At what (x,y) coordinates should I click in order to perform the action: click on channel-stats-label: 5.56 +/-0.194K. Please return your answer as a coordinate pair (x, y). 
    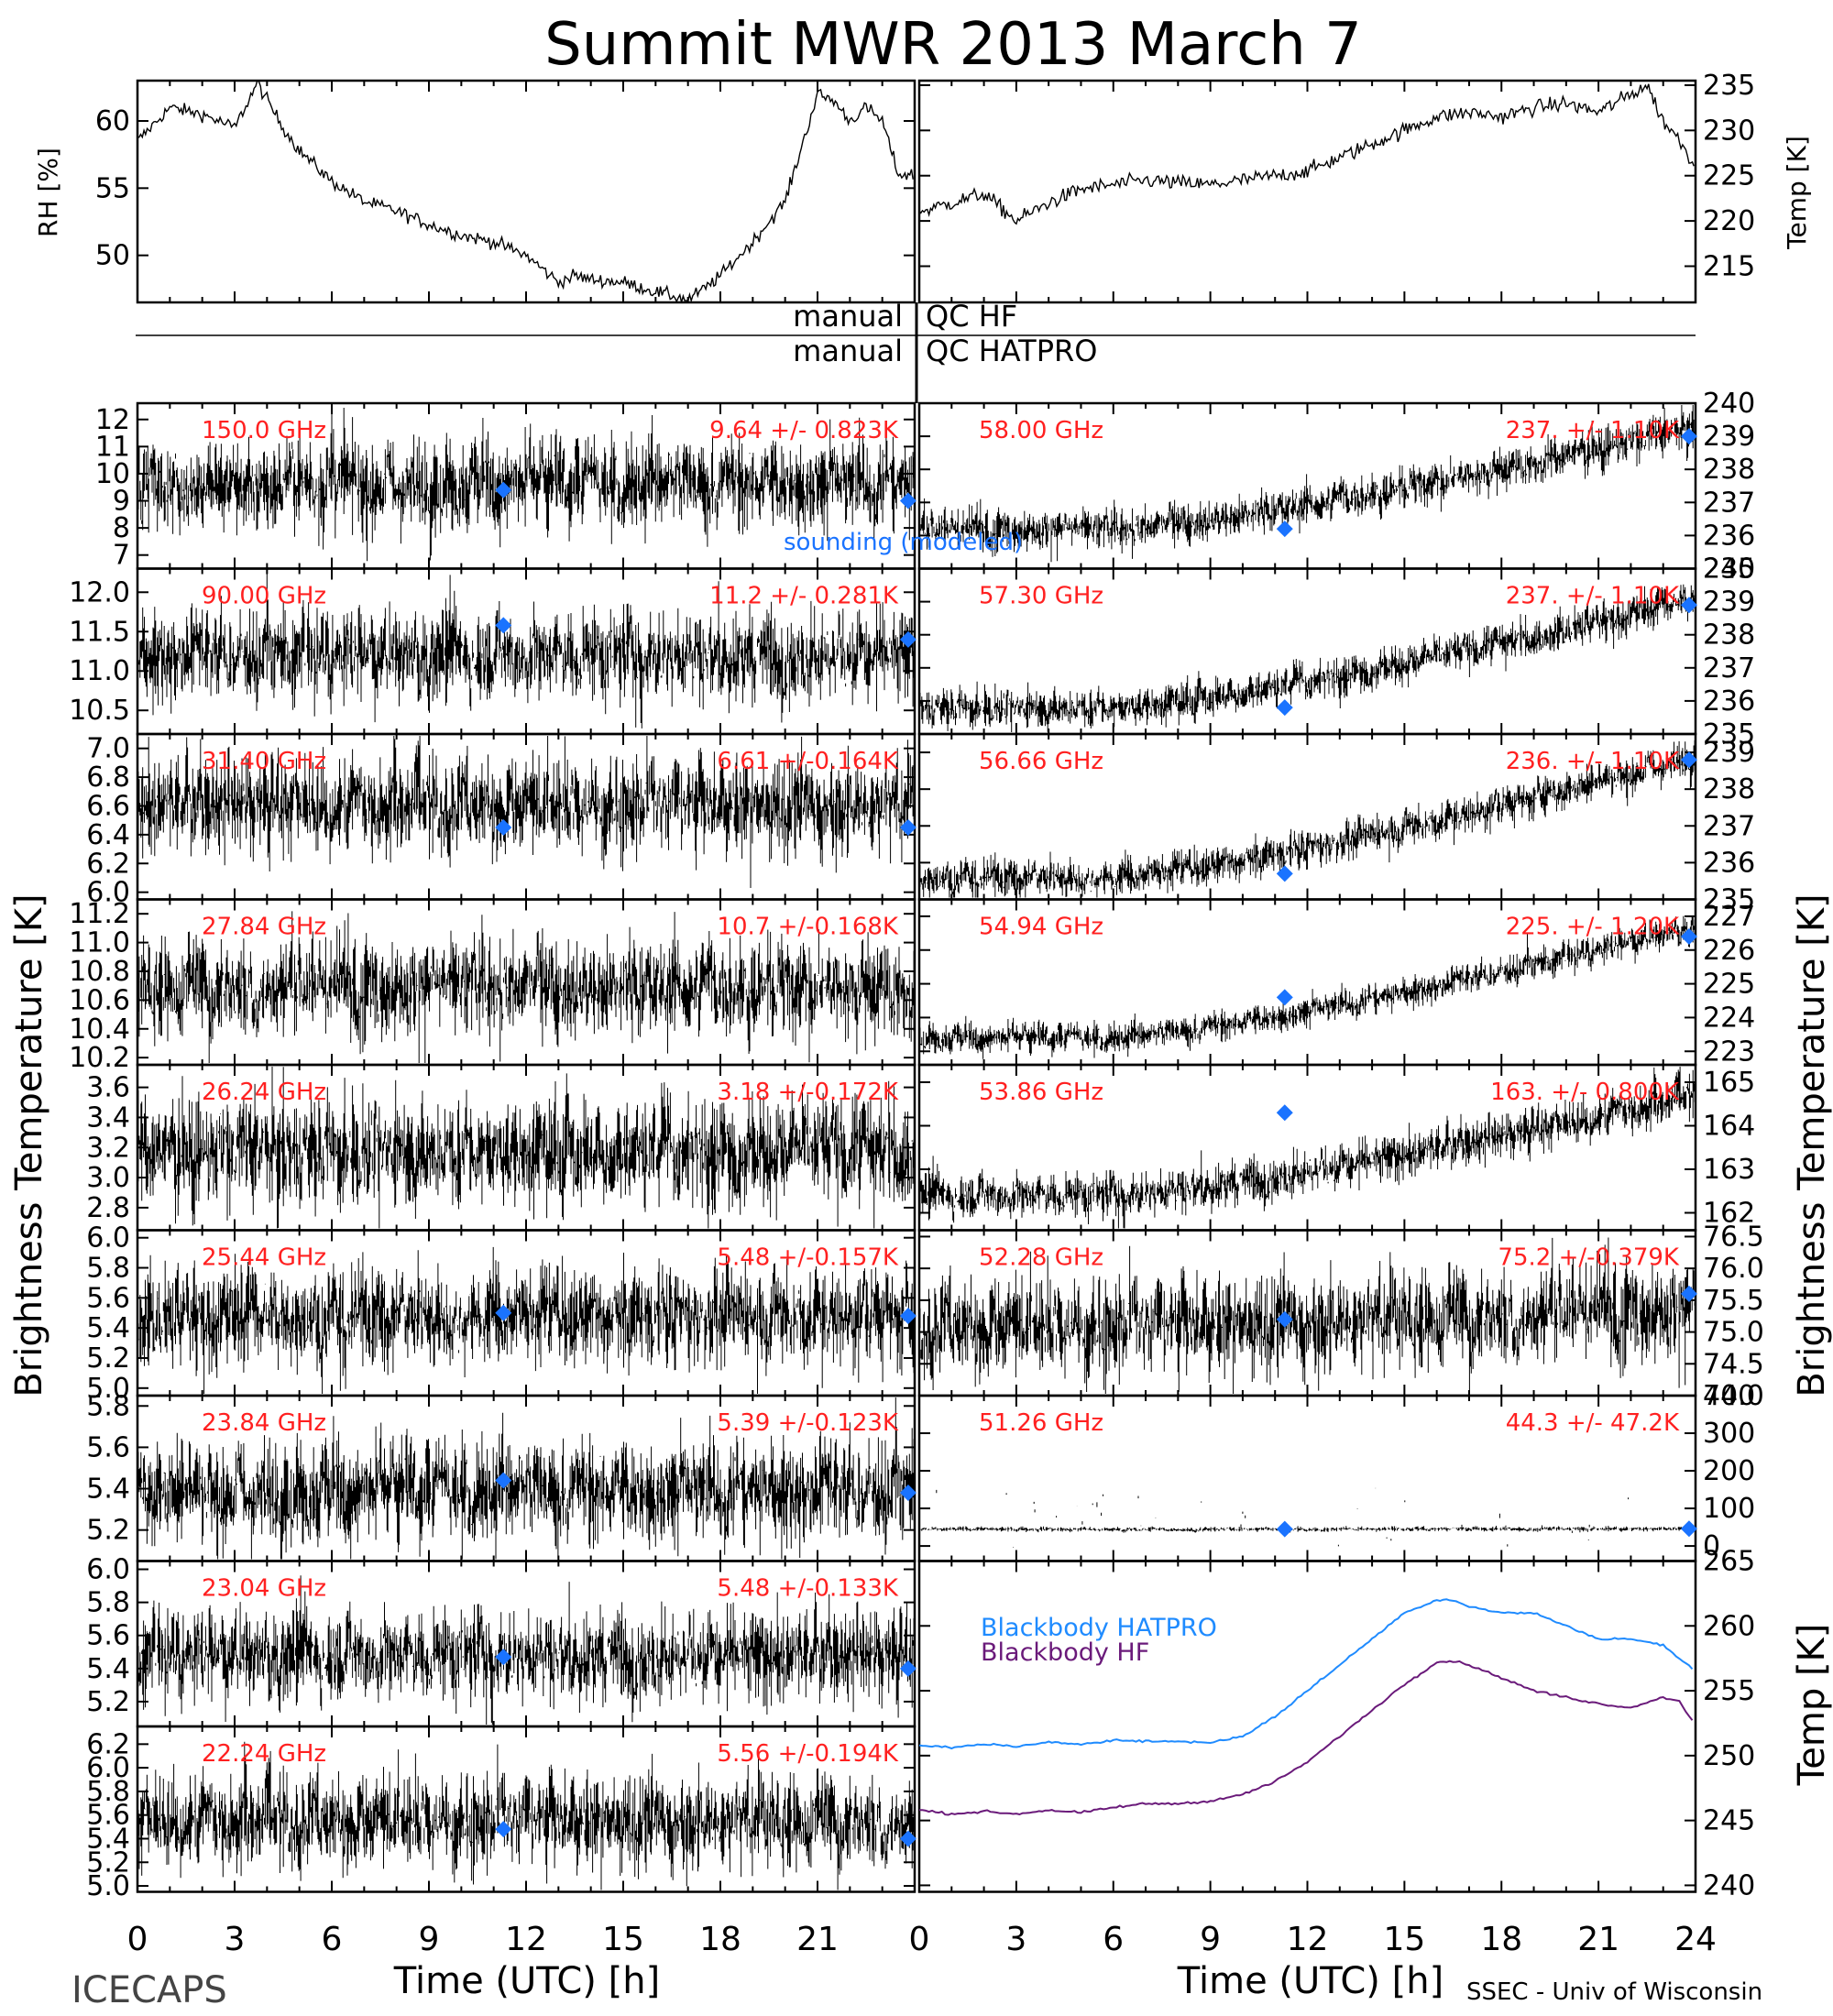
    Looking at the image, I should click on (808, 1754).